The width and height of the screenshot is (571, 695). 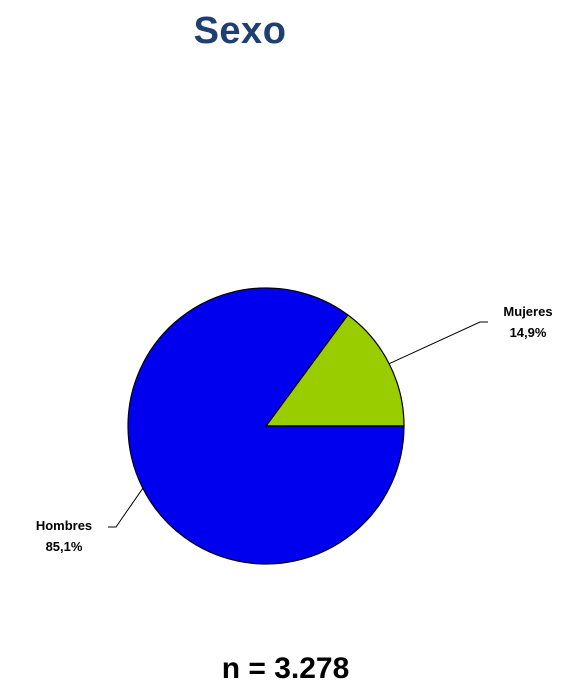 What do you see at coordinates (64, 525) in the screenshot?
I see `slice-label-hombres: Hombres` at bounding box center [64, 525].